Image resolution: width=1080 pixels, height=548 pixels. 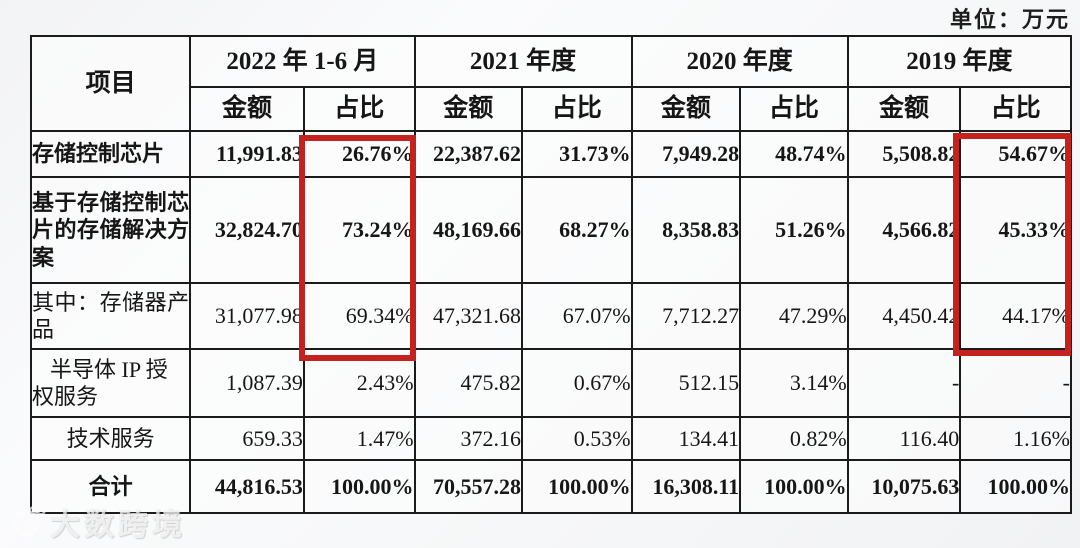 What do you see at coordinates (247, 438) in the screenshot?
I see `table-cell: 659.33` at bounding box center [247, 438].